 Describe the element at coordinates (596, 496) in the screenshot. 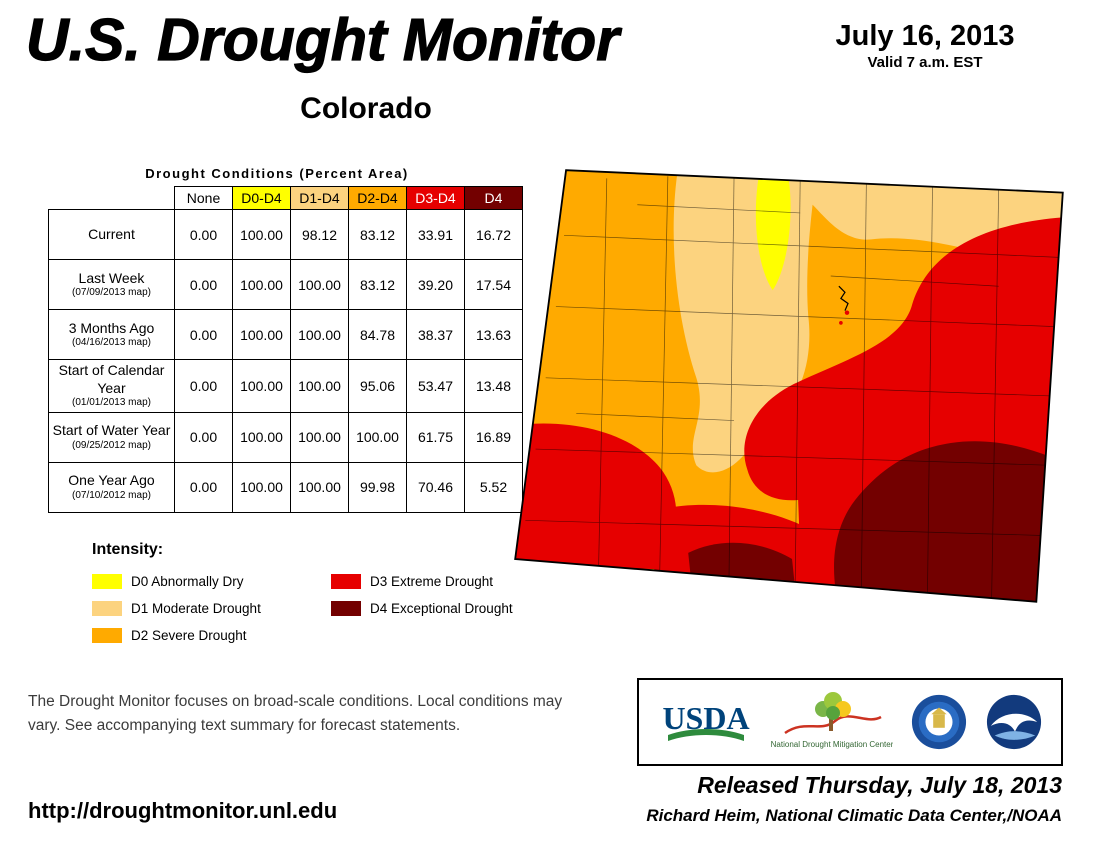

I see `d3-region-southwest` at that location.